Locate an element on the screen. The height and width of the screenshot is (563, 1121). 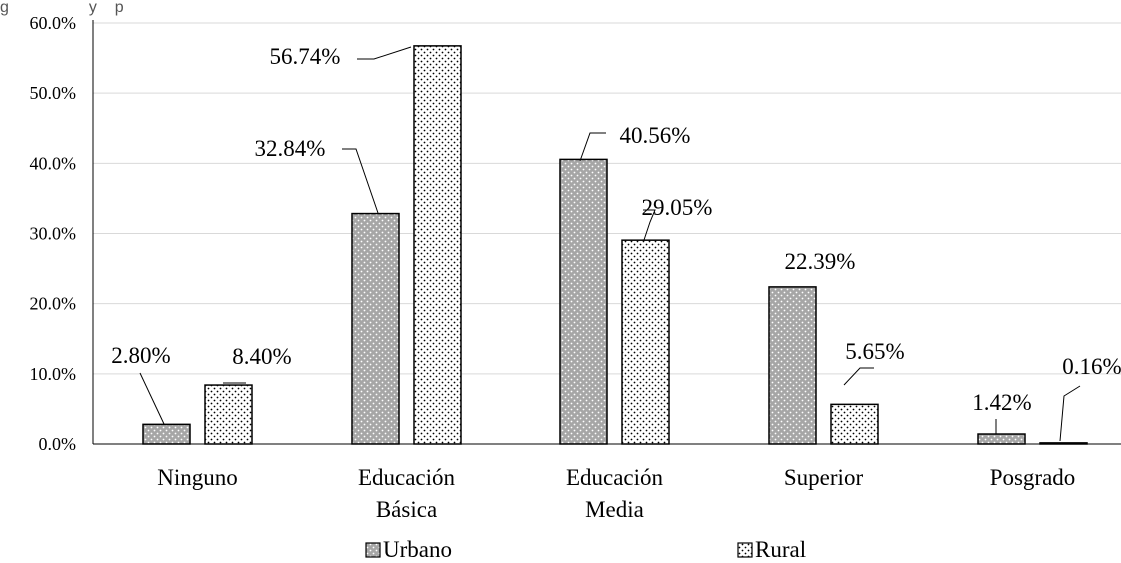
x-category-label: Básica is located at coordinates (406, 509).